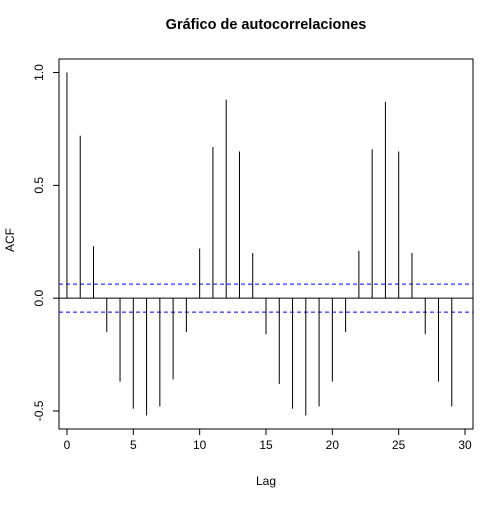 The width and height of the screenshot is (504, 509). What do you see at coordinates (266, 445) in the screenshot?
I see `x-tick-label: 15` at bounding box center [266, 445].